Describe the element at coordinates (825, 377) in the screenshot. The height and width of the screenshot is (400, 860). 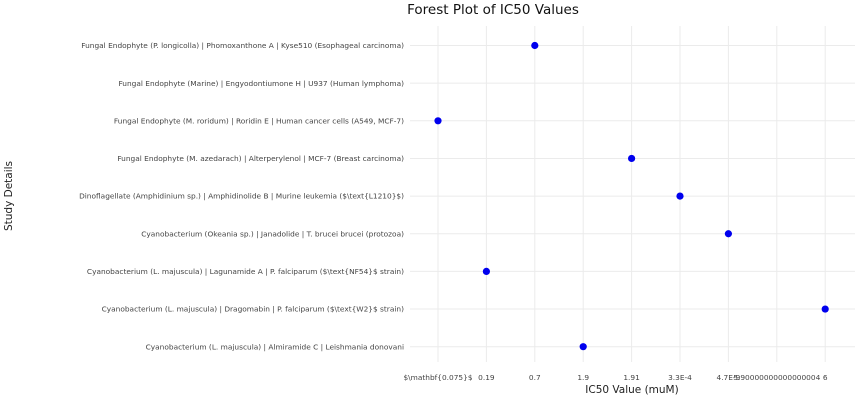
I see `x-tick-label: 6` at that location.